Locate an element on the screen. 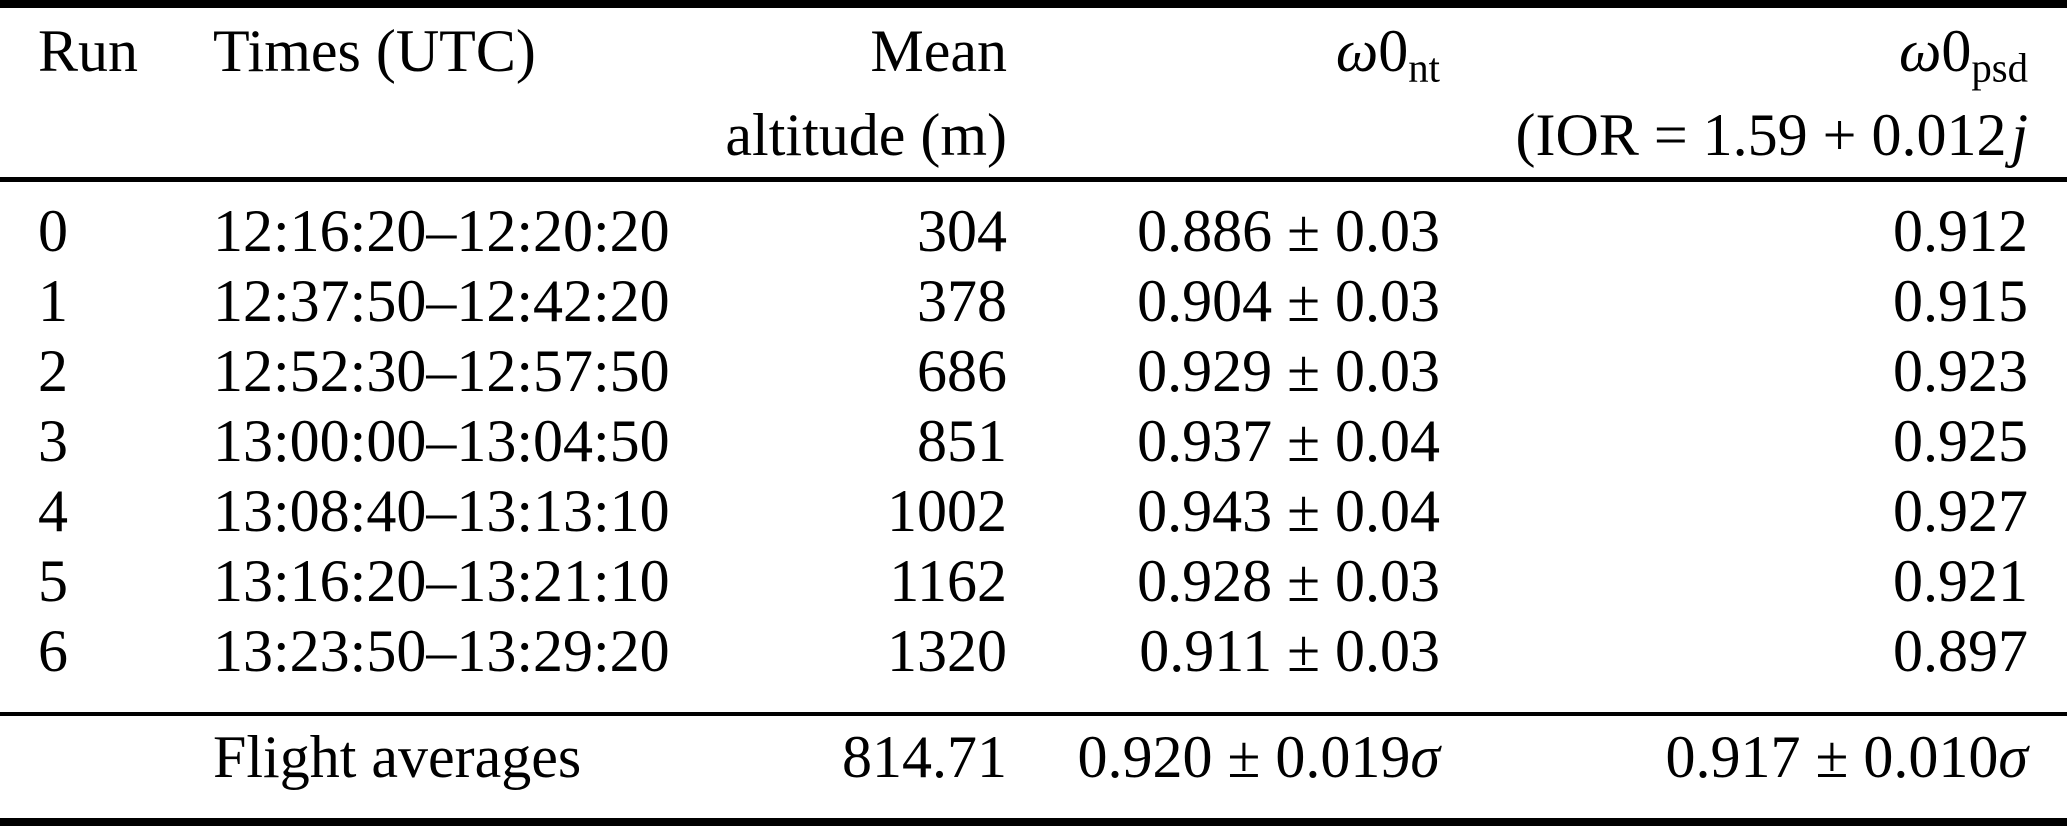 This screenshot has width=2067, height=829. cell-run: 6 is located at coordinates (53, 651).